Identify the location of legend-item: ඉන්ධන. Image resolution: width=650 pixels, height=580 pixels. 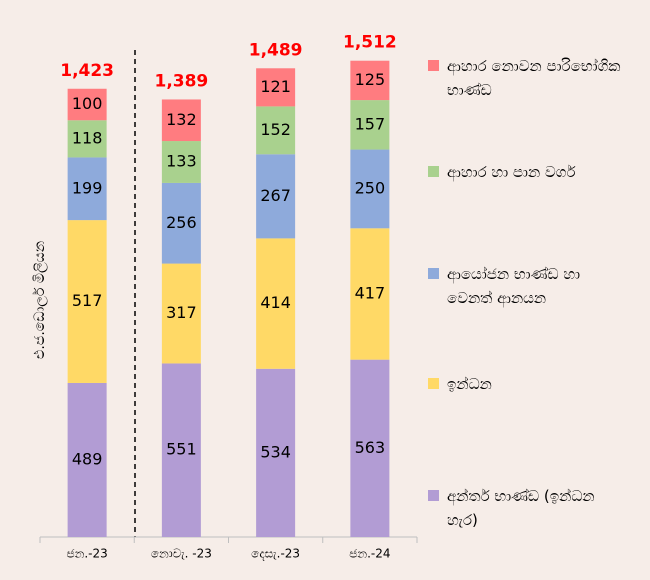
(528, 384).